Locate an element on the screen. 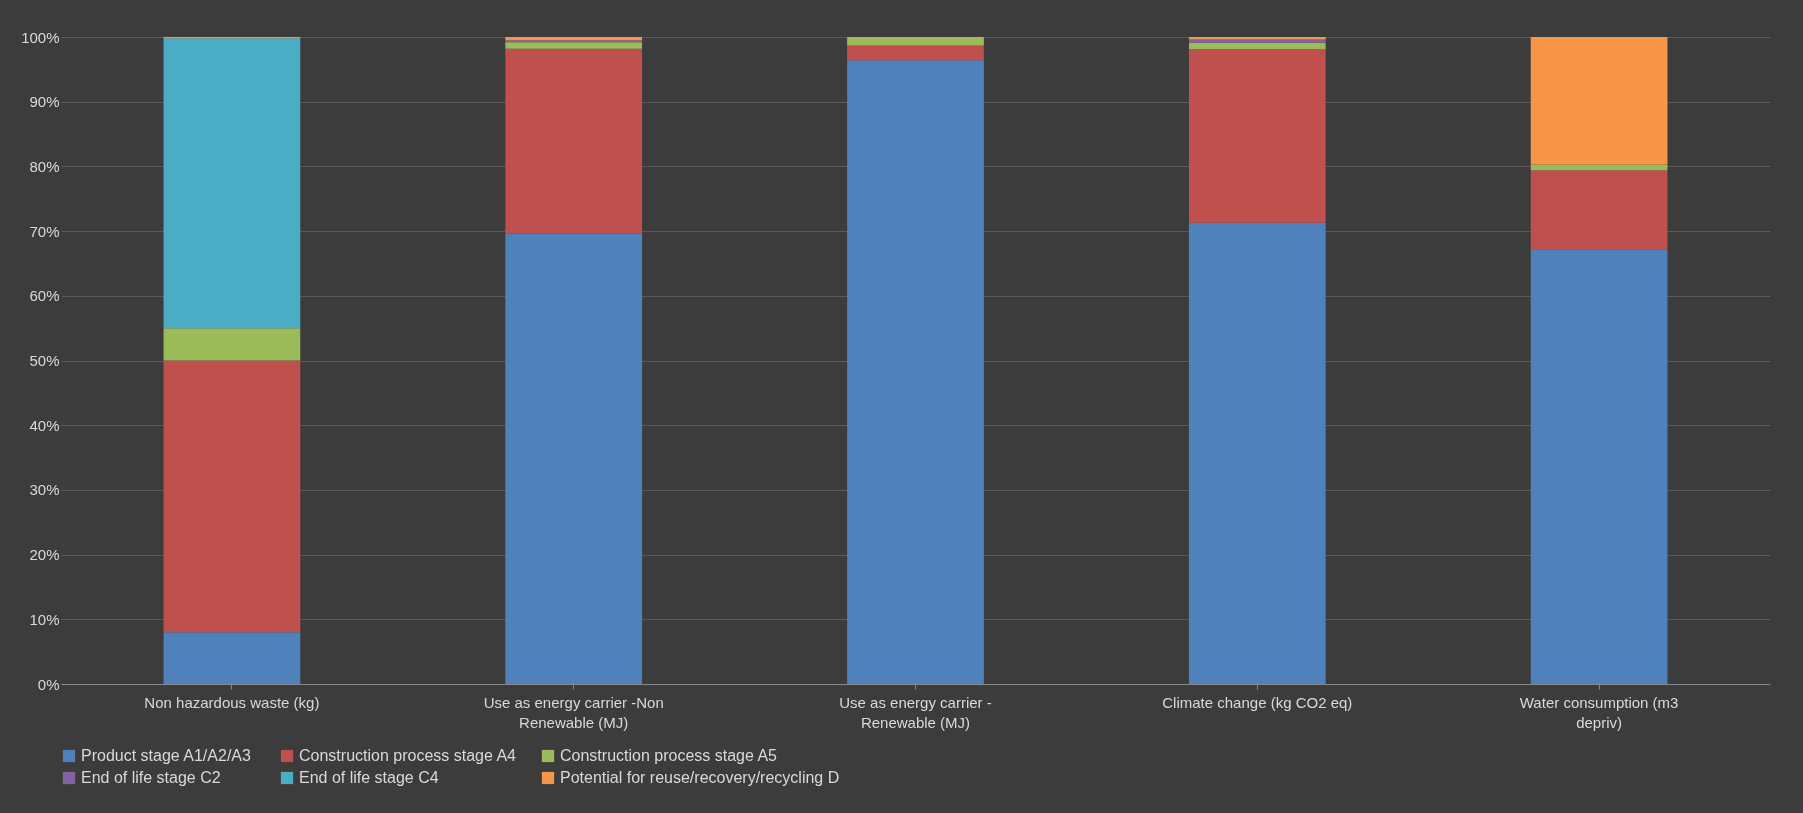 Image resolution: width=1803 pixels, height=813 pixels. y-tick-label: 50% is located at coordinates (44, 360).